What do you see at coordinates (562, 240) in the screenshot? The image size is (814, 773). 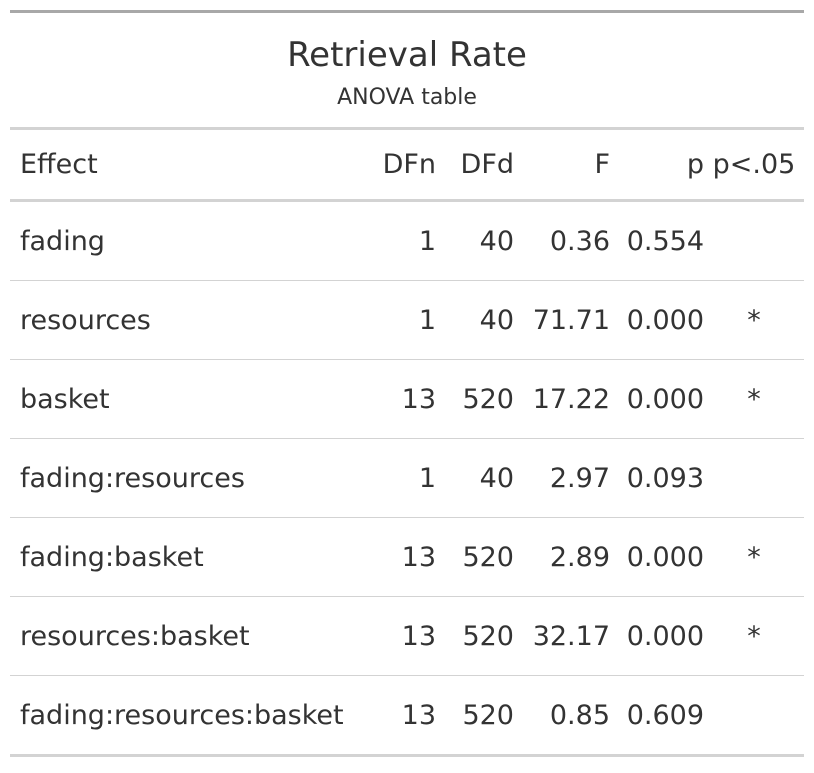 I see `cell-f: 0.36` at bounding box center [562, 240].